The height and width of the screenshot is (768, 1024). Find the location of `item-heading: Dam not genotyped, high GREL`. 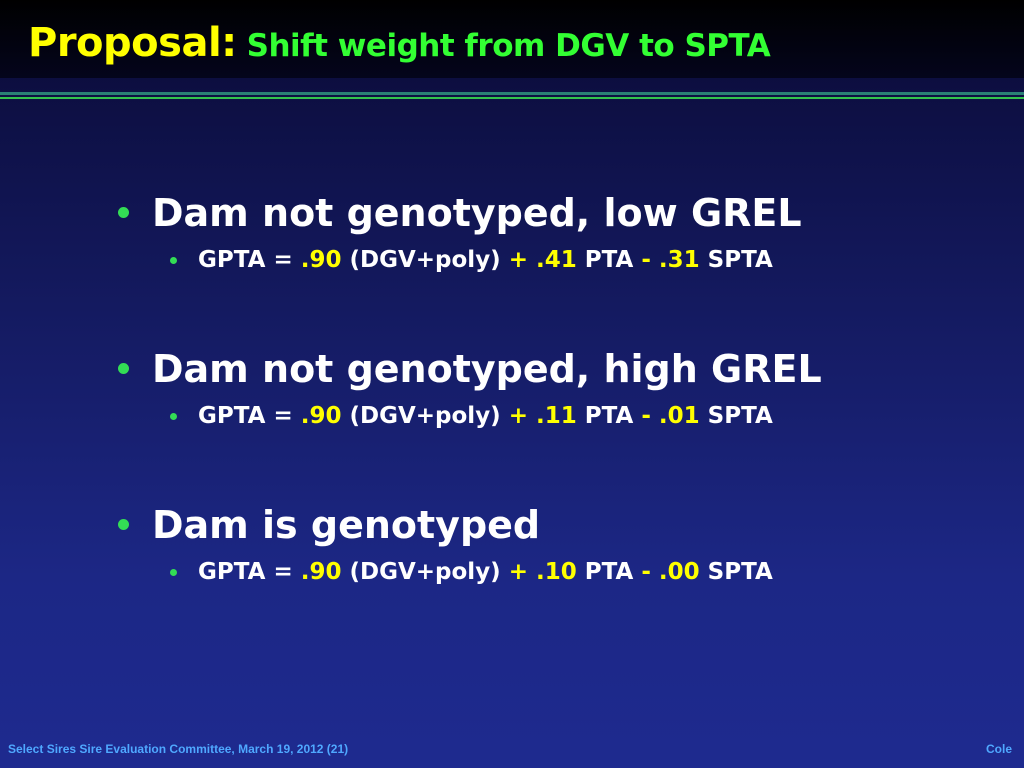

item-heading: Dam not genotyped, high GREL is located at coordinates (552, 369).